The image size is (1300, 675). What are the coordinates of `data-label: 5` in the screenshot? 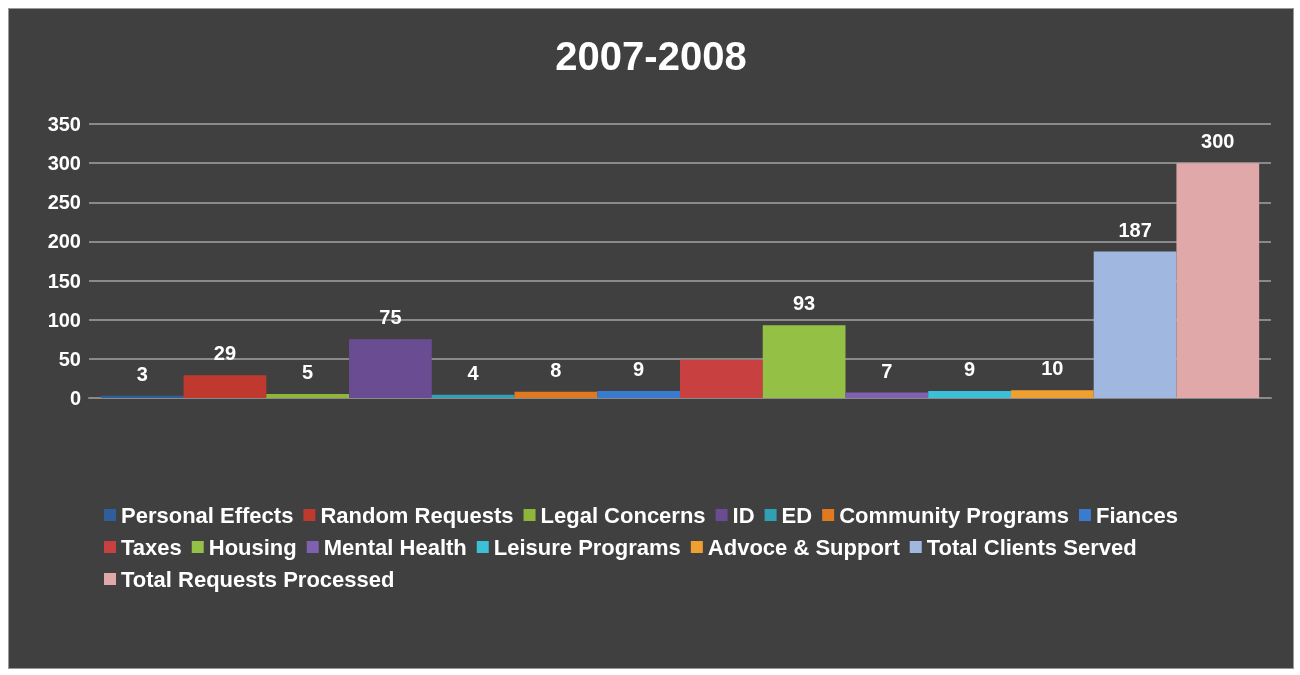 It's located at (308, 372).